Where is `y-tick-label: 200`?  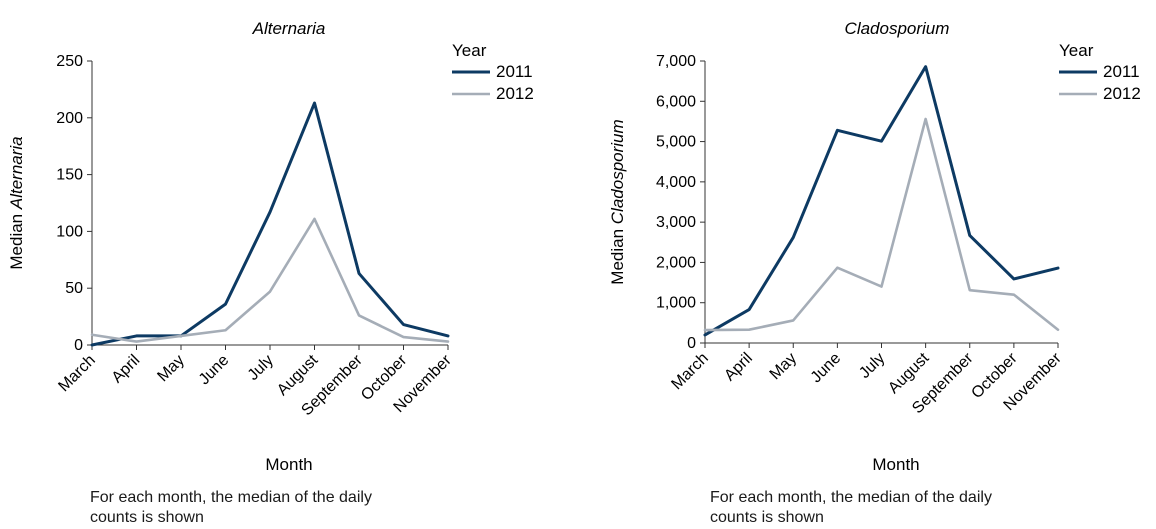
y-tick-label: 200 is located at coordinates (69, 118).